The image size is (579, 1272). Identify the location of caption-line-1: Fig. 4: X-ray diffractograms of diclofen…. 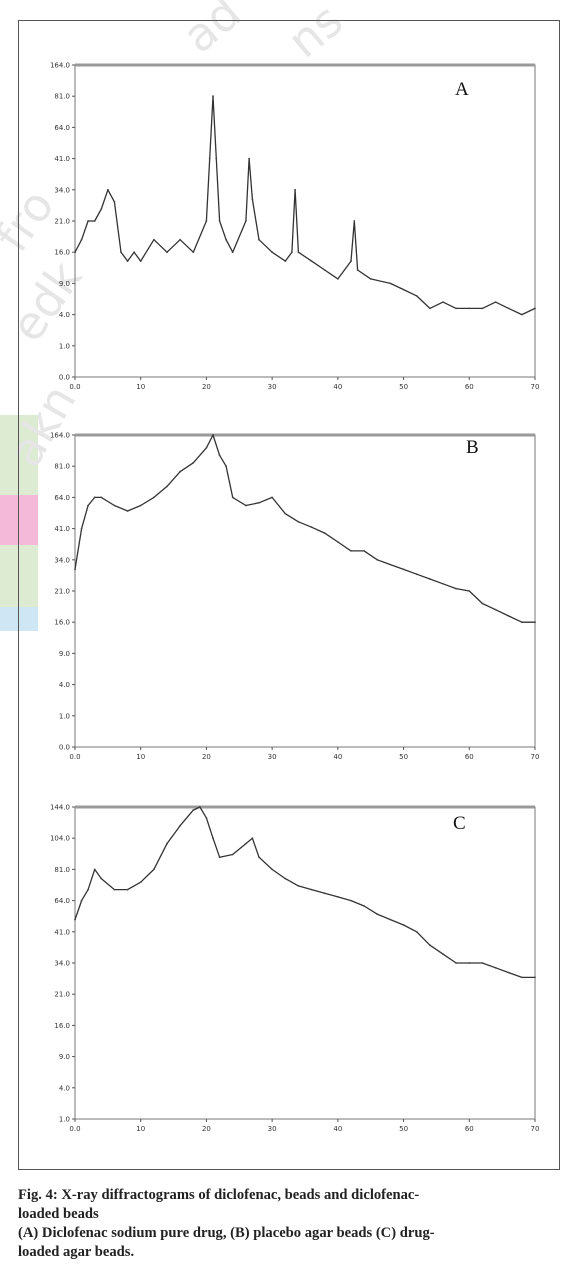
(219, 1195).